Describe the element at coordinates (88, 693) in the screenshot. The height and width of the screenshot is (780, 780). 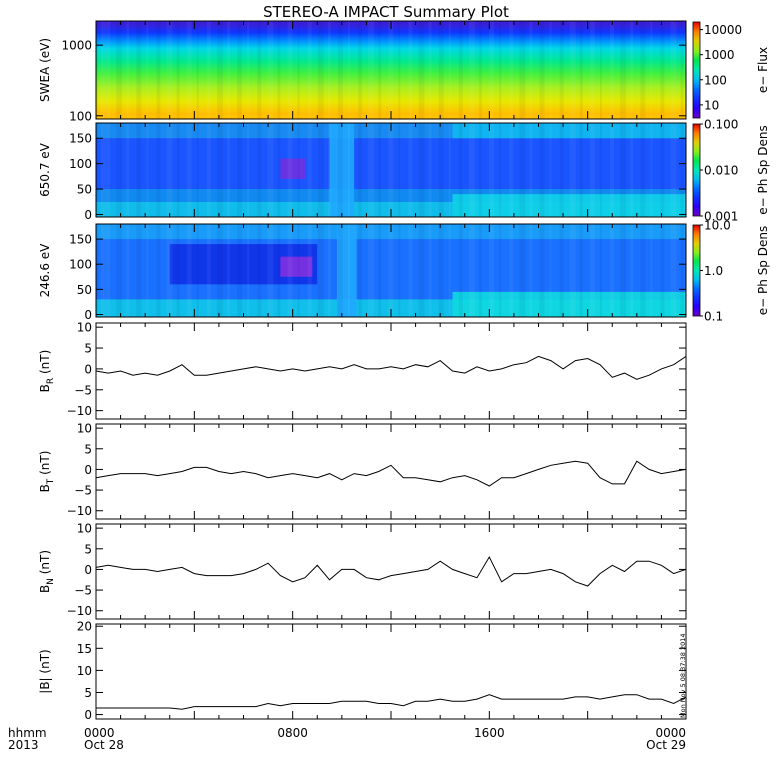
I see `y-tick-label: 5` at that location.